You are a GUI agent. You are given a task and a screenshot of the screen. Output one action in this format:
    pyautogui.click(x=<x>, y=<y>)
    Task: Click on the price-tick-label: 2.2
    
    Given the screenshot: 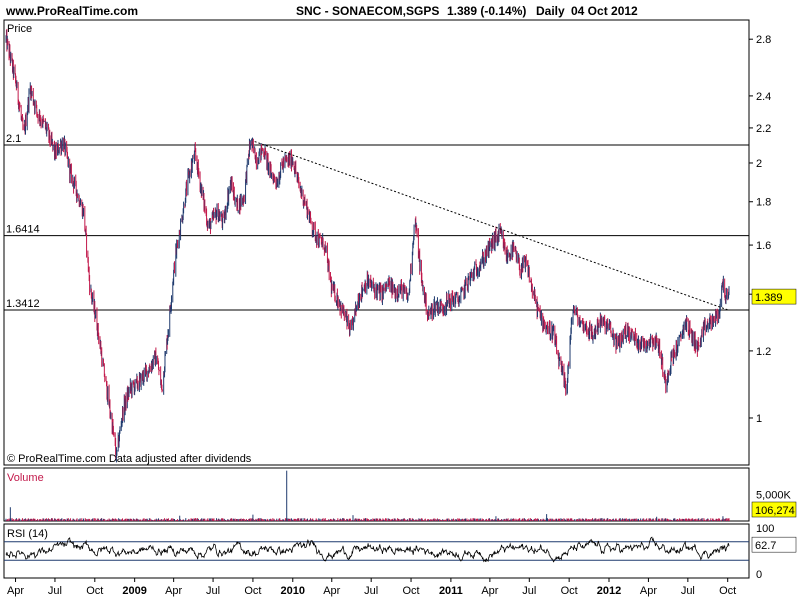 What is the action you would take?
    pyautogui.click(x=763, y=129)
    